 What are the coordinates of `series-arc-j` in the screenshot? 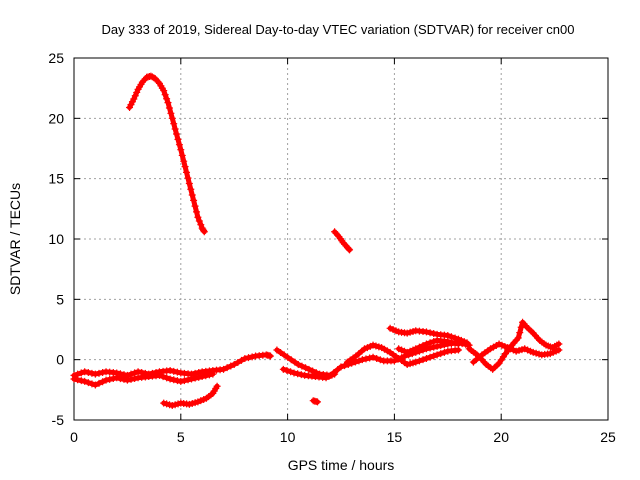 It's located at (428, 335).